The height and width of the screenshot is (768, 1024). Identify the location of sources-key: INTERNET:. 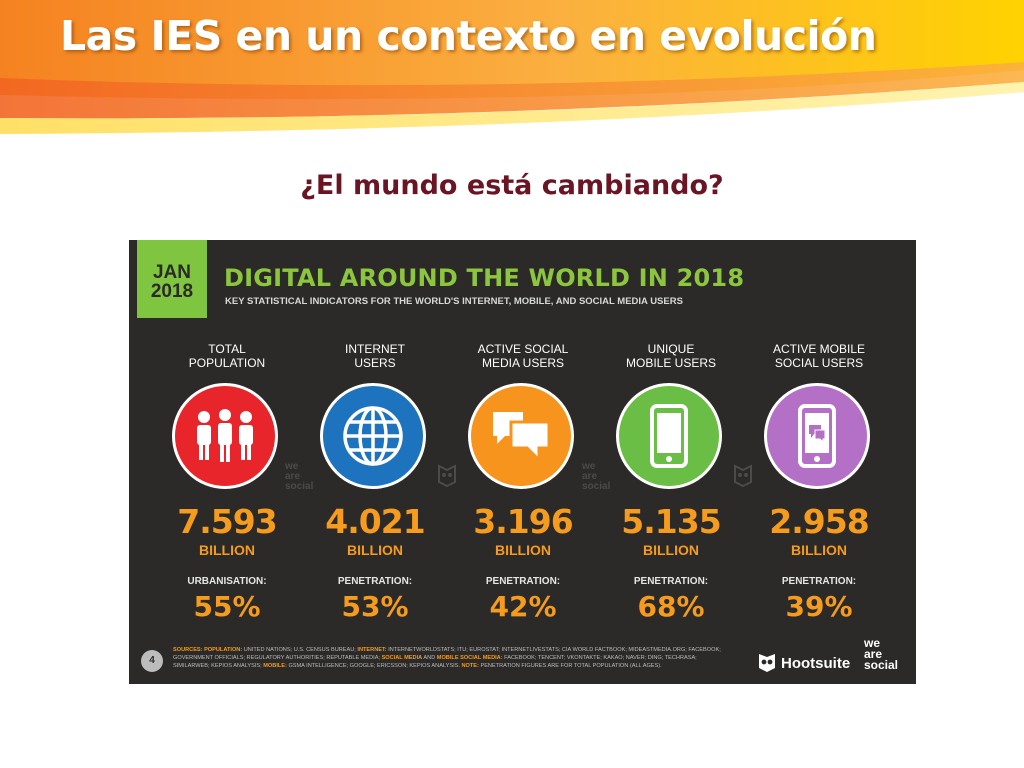
(372, 650).